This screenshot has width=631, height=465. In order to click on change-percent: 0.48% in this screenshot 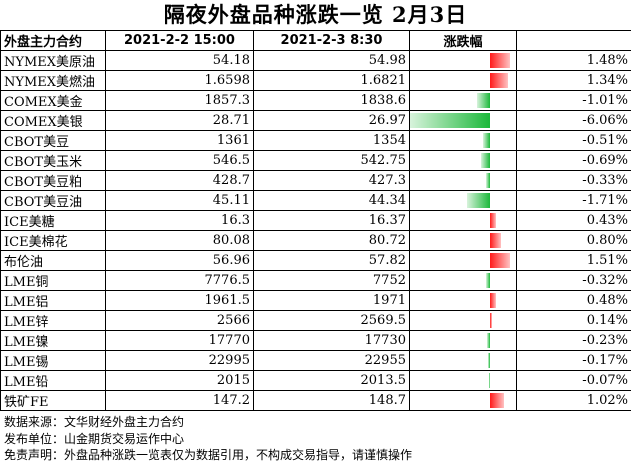, I will do `click(573, 300)`.